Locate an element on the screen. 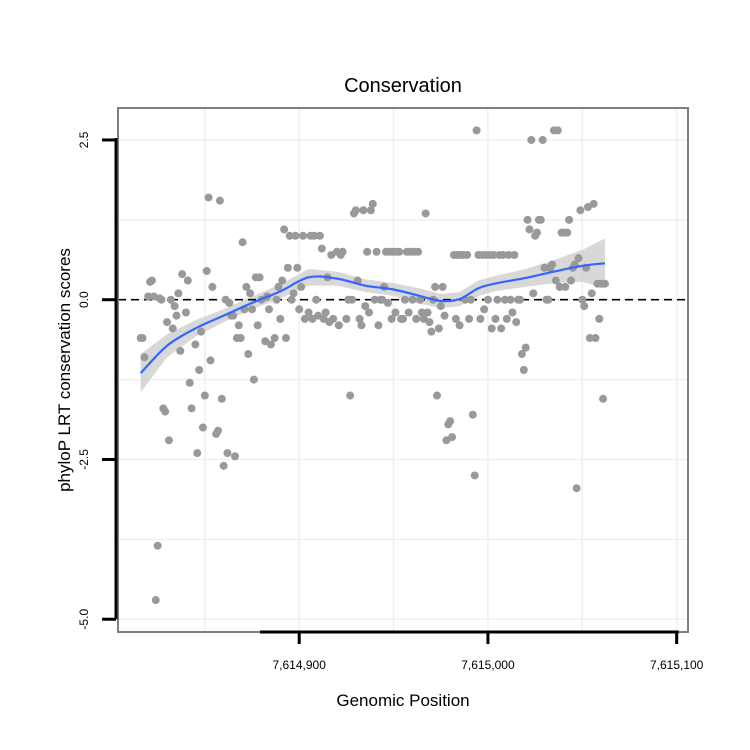 Image resolution: width=750 pixels, height=750 pixels. smooth-line is located at coordinates (372, 318).